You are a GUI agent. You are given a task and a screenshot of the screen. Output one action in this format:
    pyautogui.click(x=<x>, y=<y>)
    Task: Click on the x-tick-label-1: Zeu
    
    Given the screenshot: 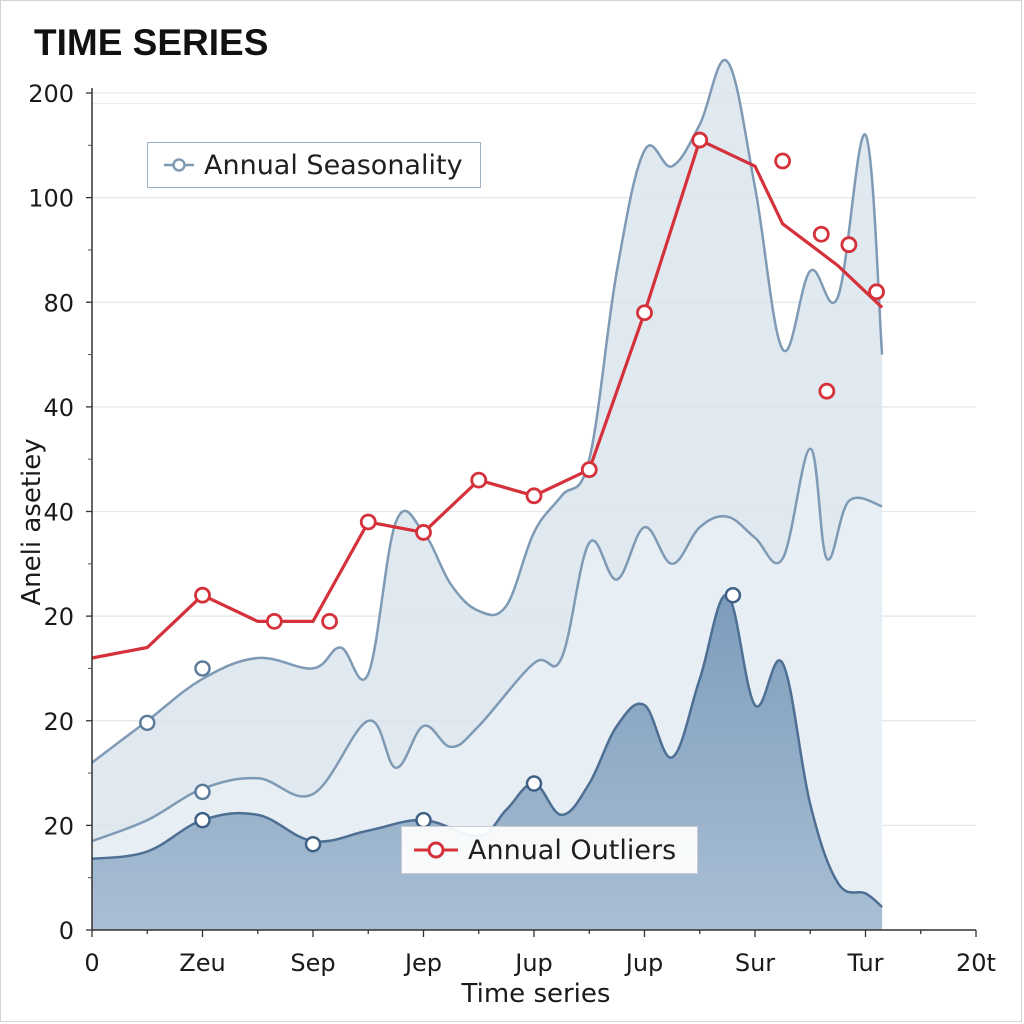 What is the action you would take?
    pyautogui.click(x=202, y=963)
    